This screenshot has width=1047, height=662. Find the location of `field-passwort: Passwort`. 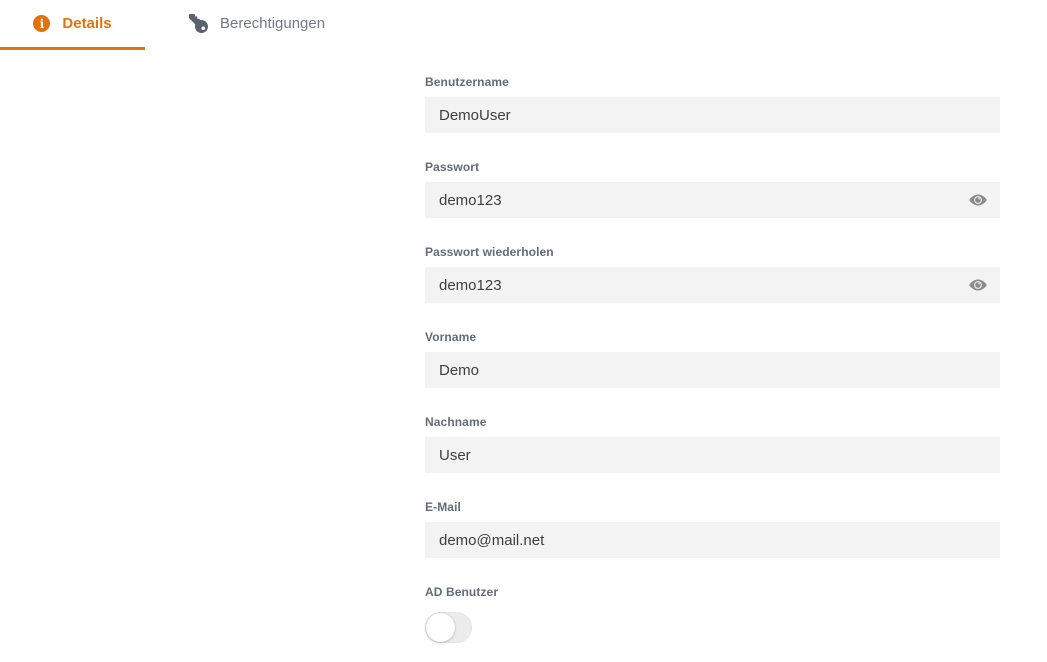

field-passwort: Passwort is located at coordinates (712, 189).